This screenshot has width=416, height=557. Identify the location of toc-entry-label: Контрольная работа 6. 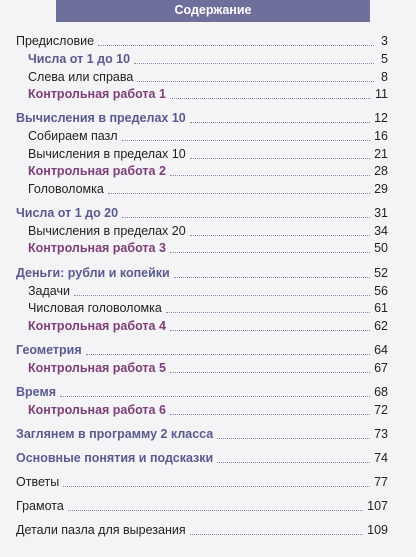
(97, 410).